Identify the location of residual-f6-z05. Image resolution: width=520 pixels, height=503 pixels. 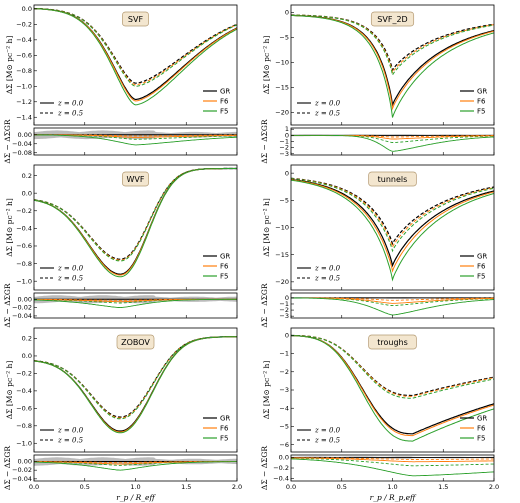
(135, 299).